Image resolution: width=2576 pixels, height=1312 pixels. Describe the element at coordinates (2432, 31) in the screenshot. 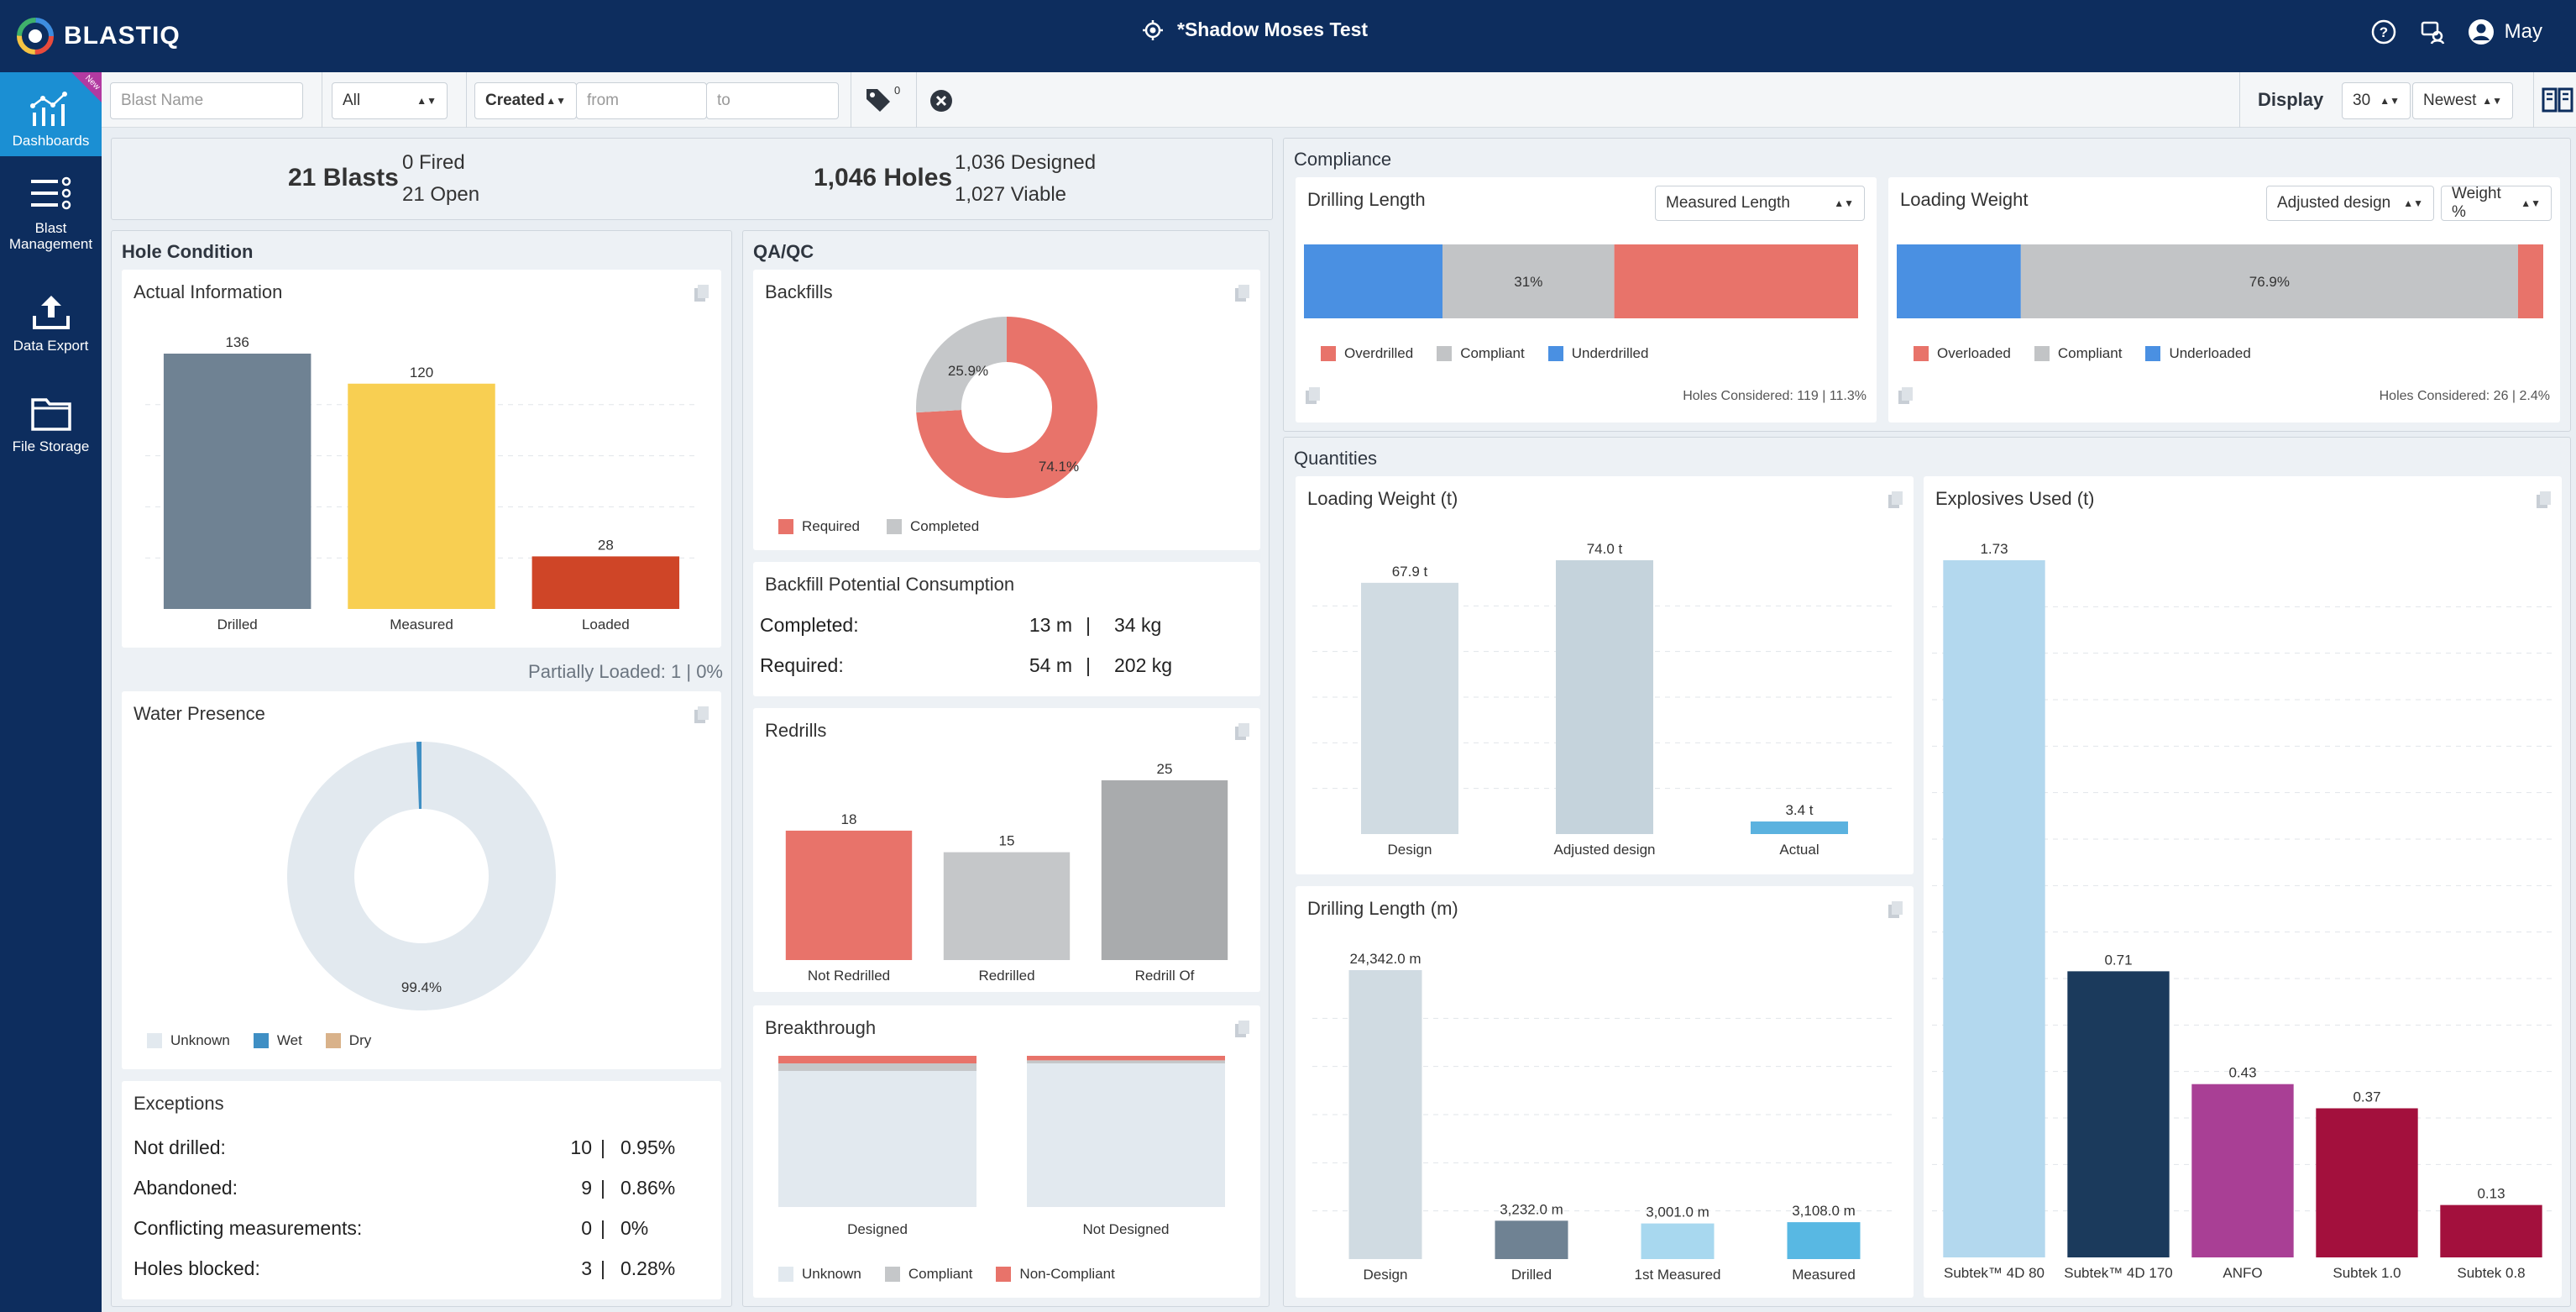

I see `support-icon` at that location.